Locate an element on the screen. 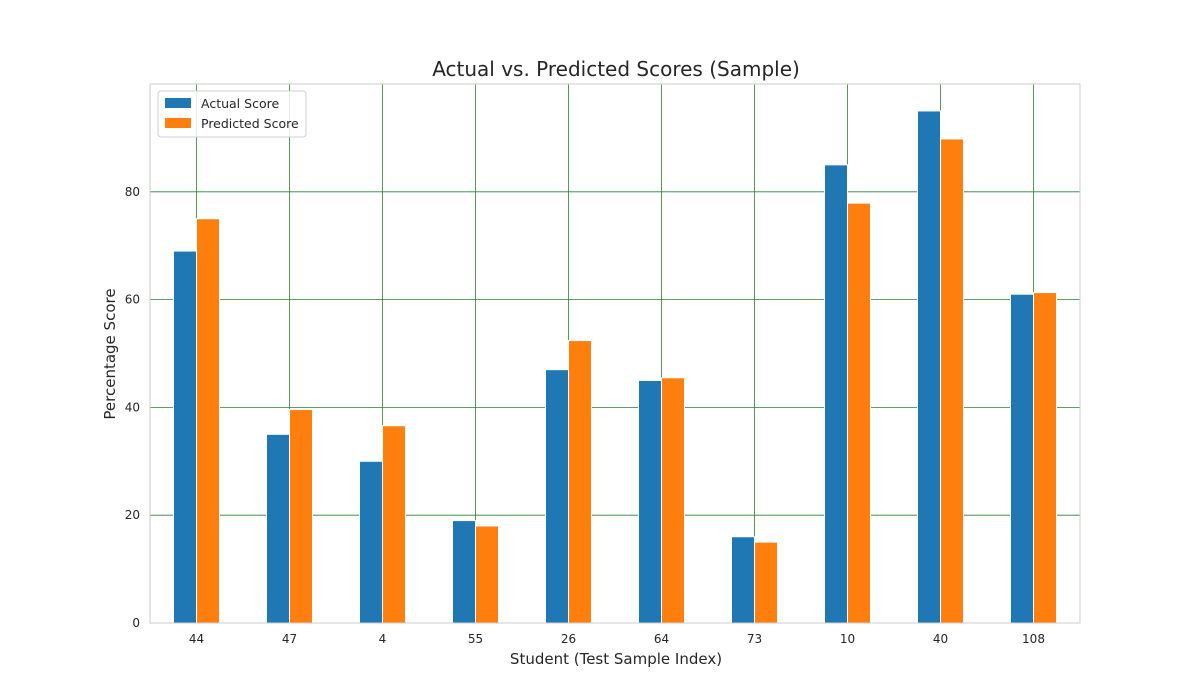 This screenshot has width=1200, height=700. y-tick-label: 60 is located at coordinates (132, 300).